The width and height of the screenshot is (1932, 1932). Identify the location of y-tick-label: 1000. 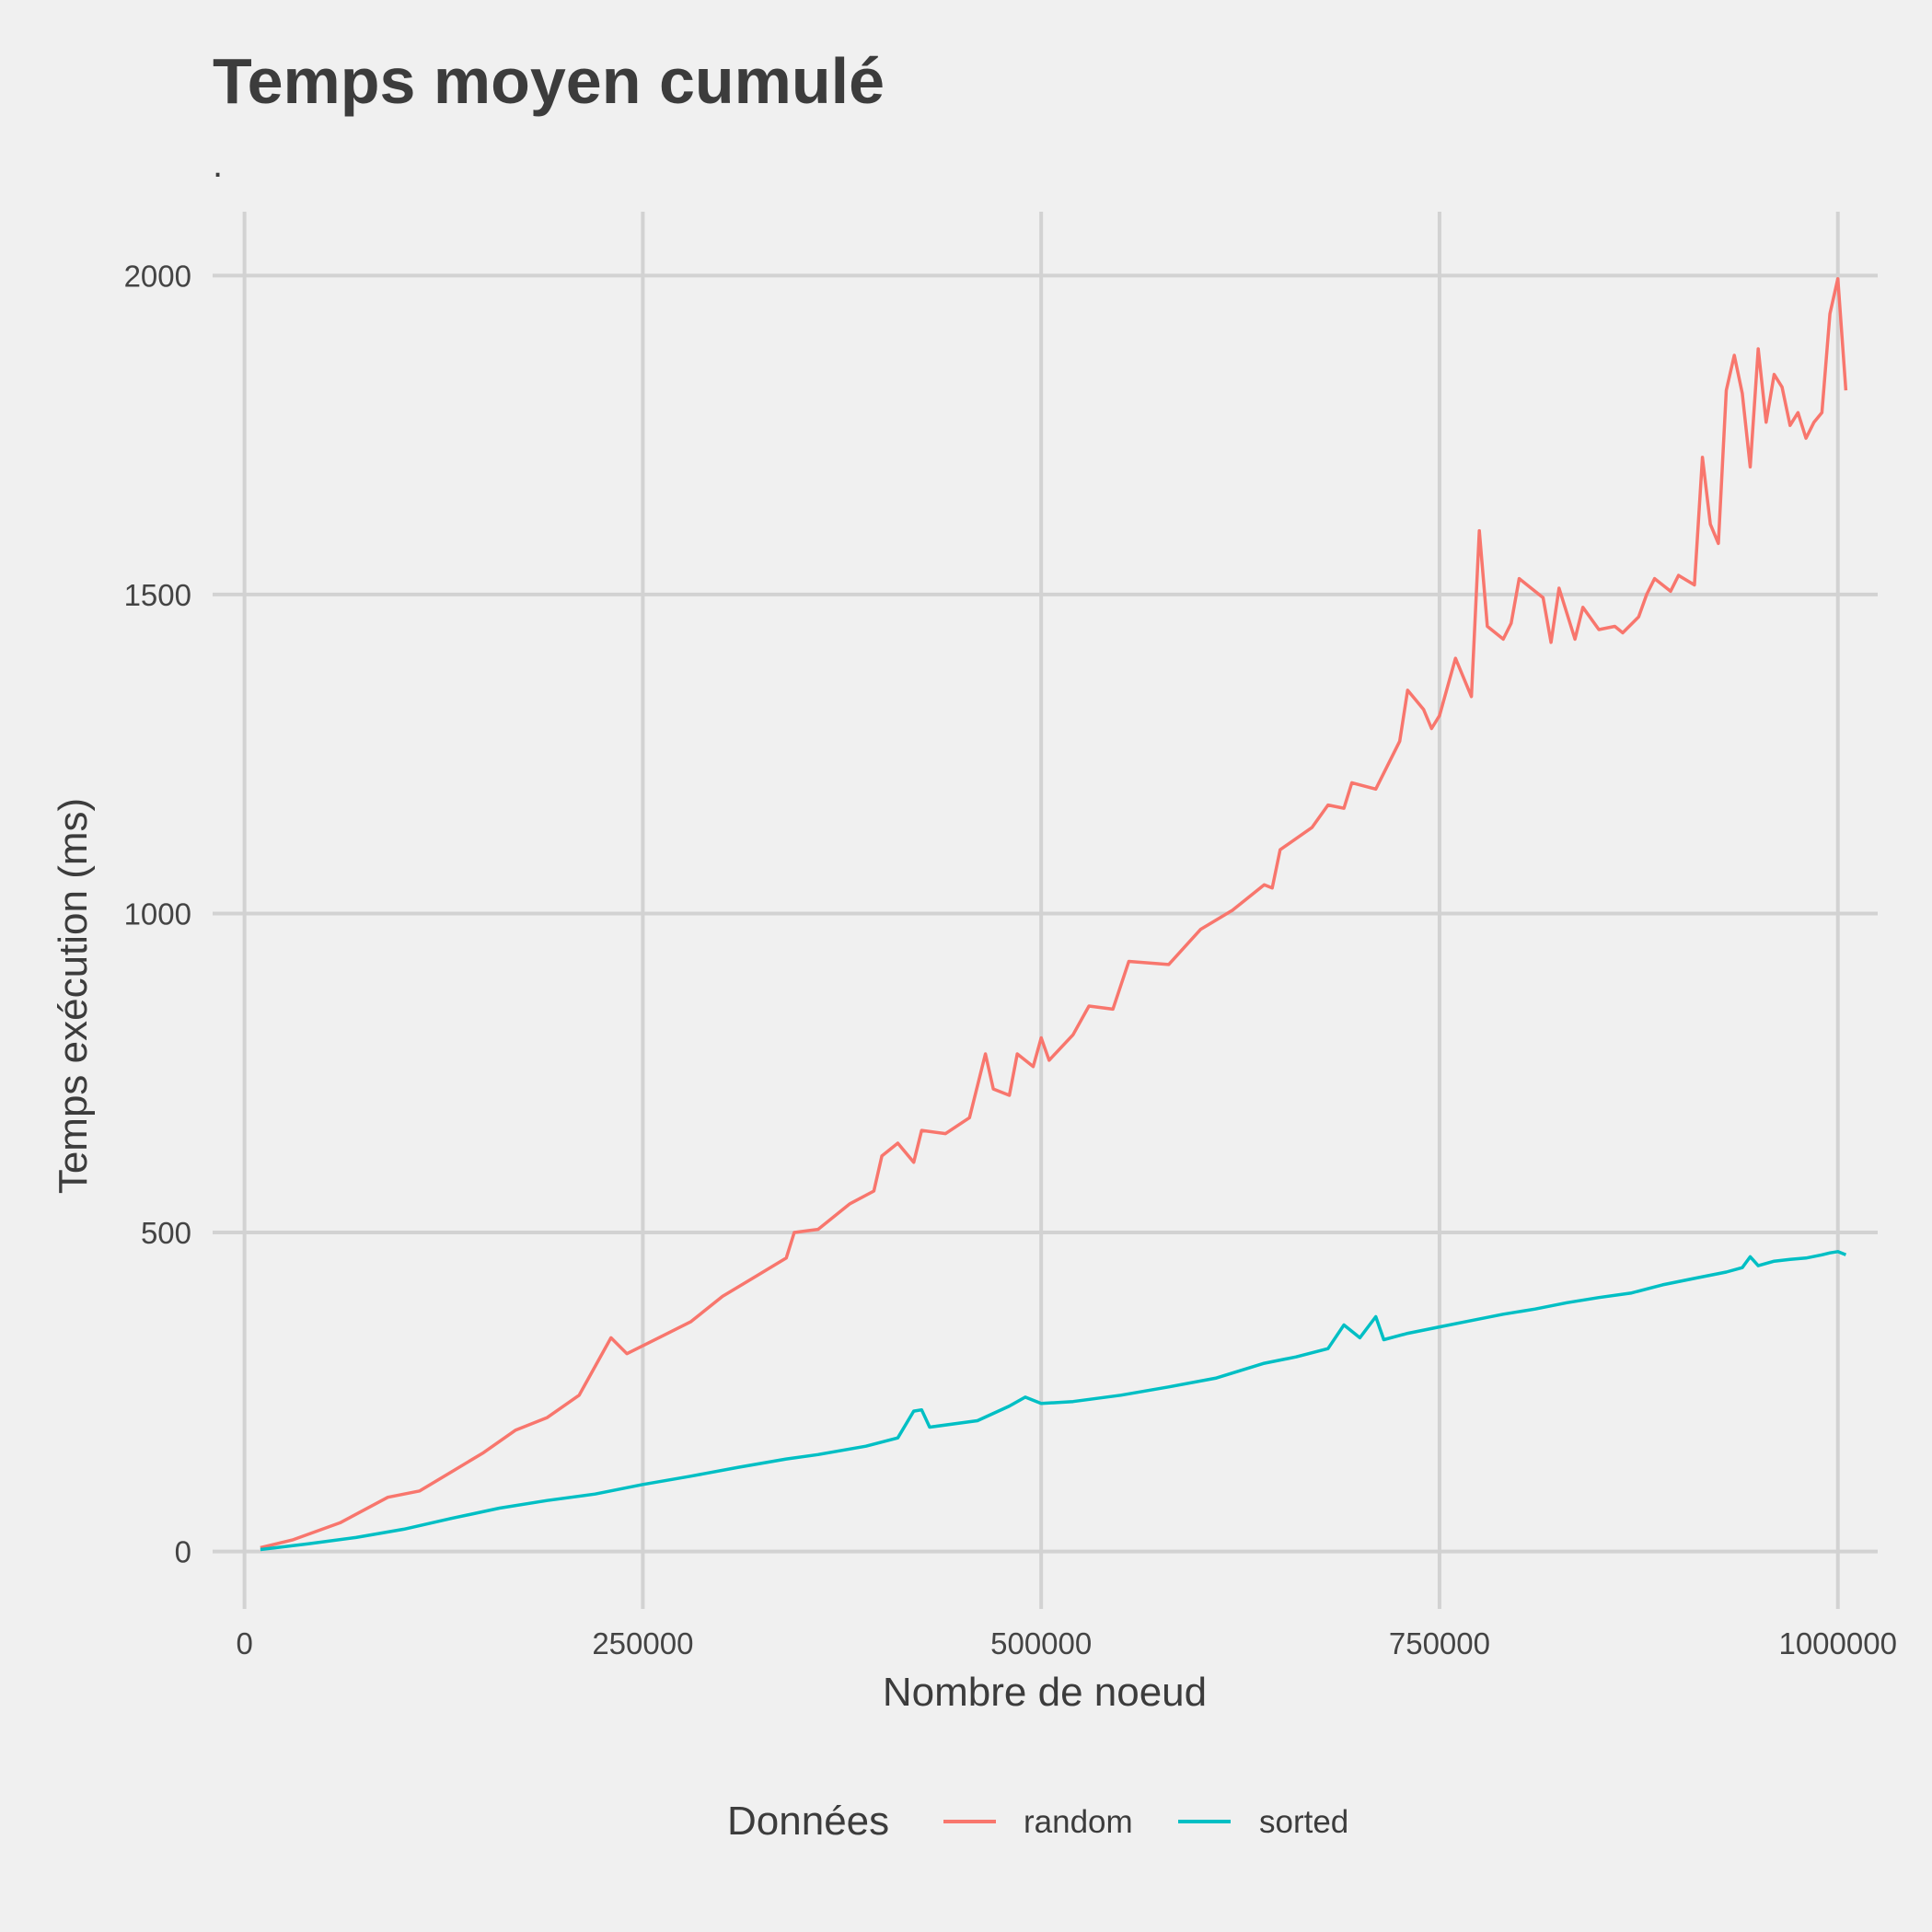
(158, 914).